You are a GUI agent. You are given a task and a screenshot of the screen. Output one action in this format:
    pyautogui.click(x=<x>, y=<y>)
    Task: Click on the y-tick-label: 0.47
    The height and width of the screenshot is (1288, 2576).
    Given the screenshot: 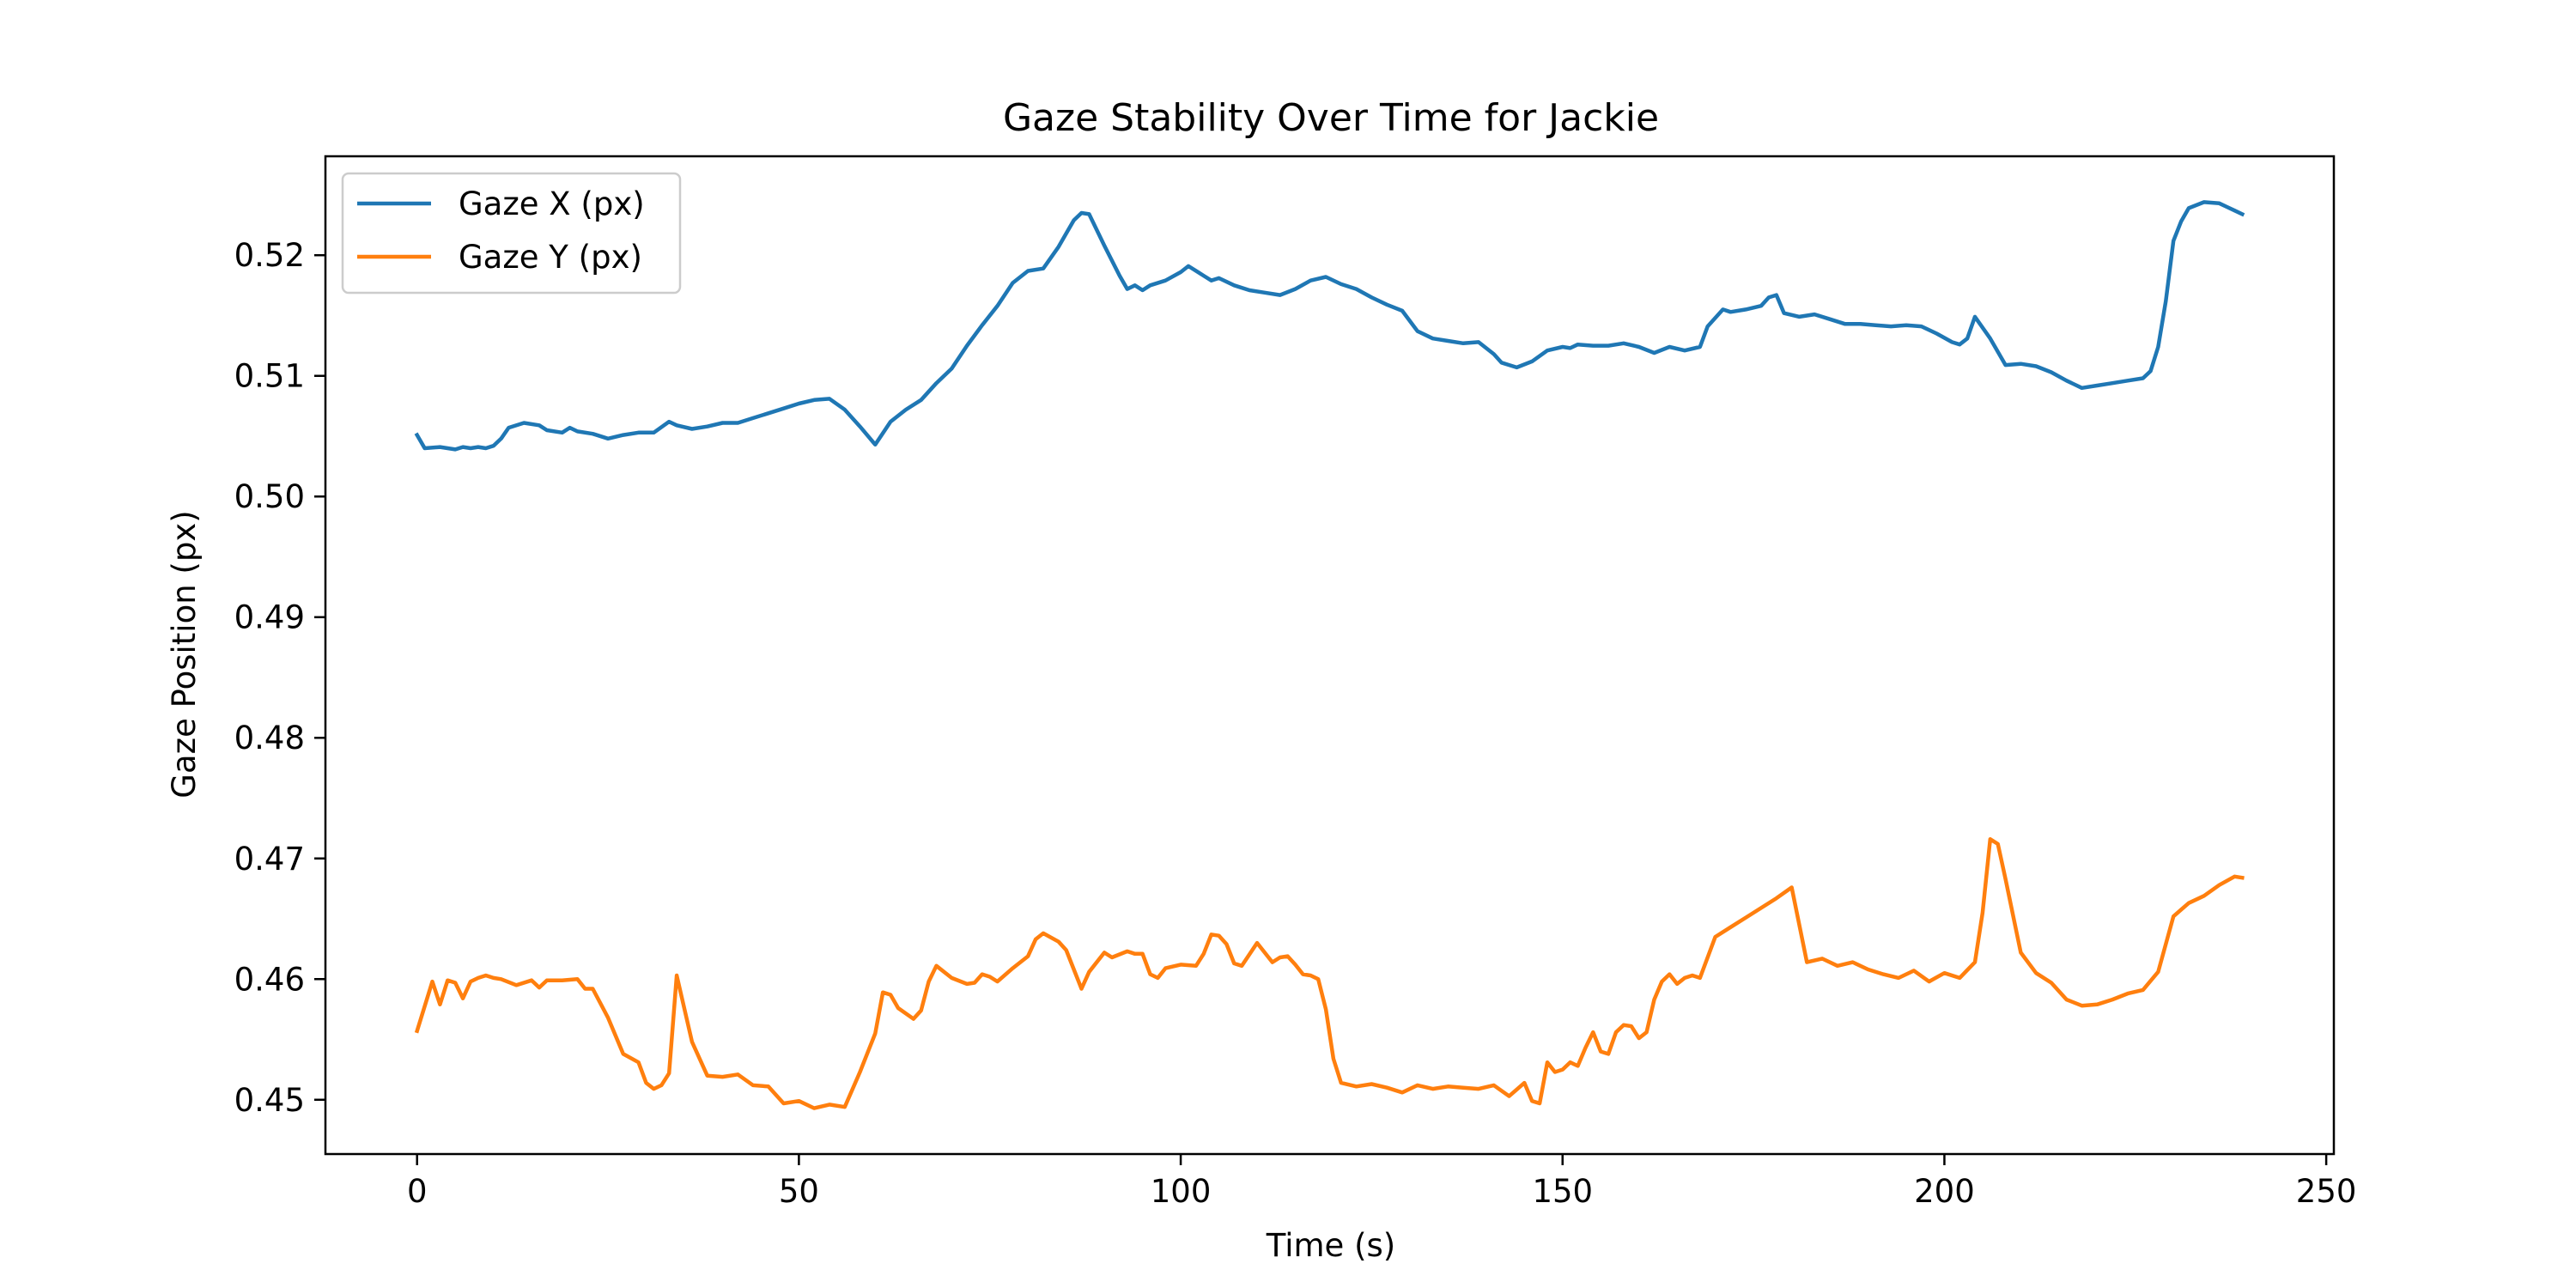 What is the action you would take?
    pyautogui.click(x=269, y=859)
    